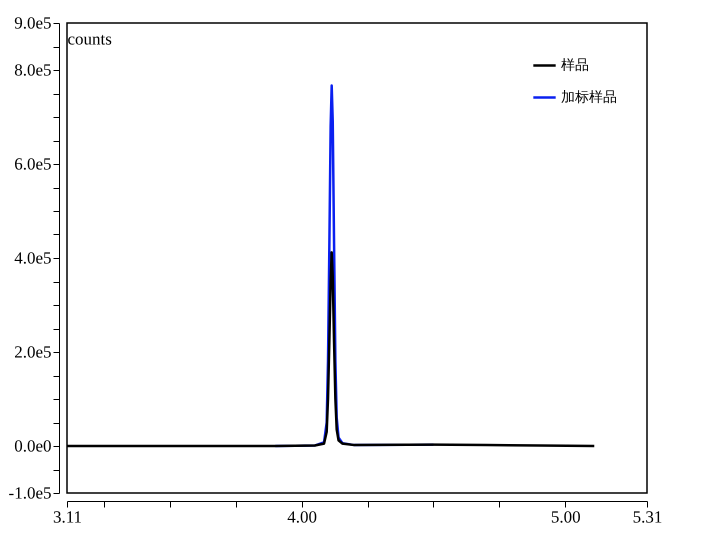 This screenshot has height=556, width=707. What do you see at coordinates (33, 164) in the screenshot?
I see `y-tick-label: 6.0e5` at bounding box center [33, 164].